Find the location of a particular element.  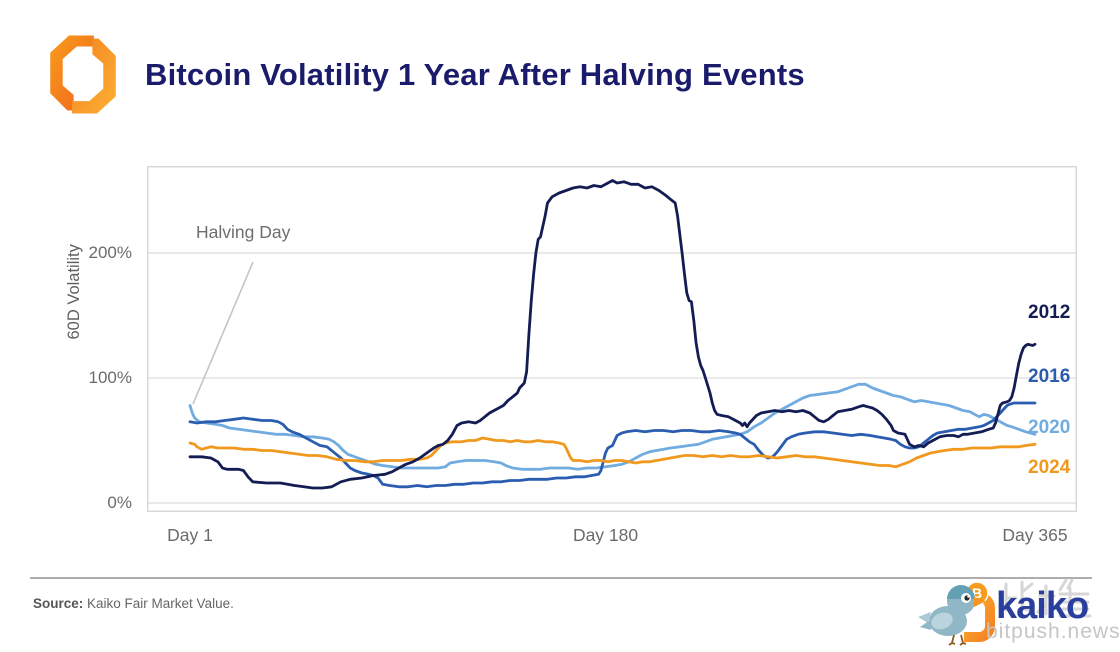

svg-text: B is located at coordinates (977, 593).